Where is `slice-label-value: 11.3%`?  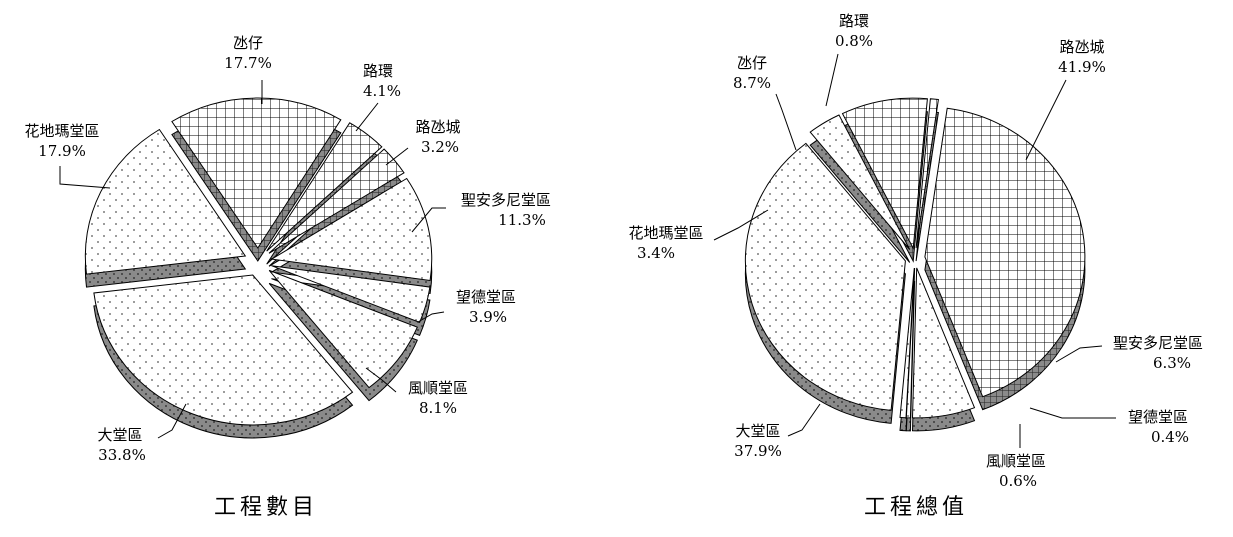
slice-label-value: 11.3% is located at coordinates (522, 220).